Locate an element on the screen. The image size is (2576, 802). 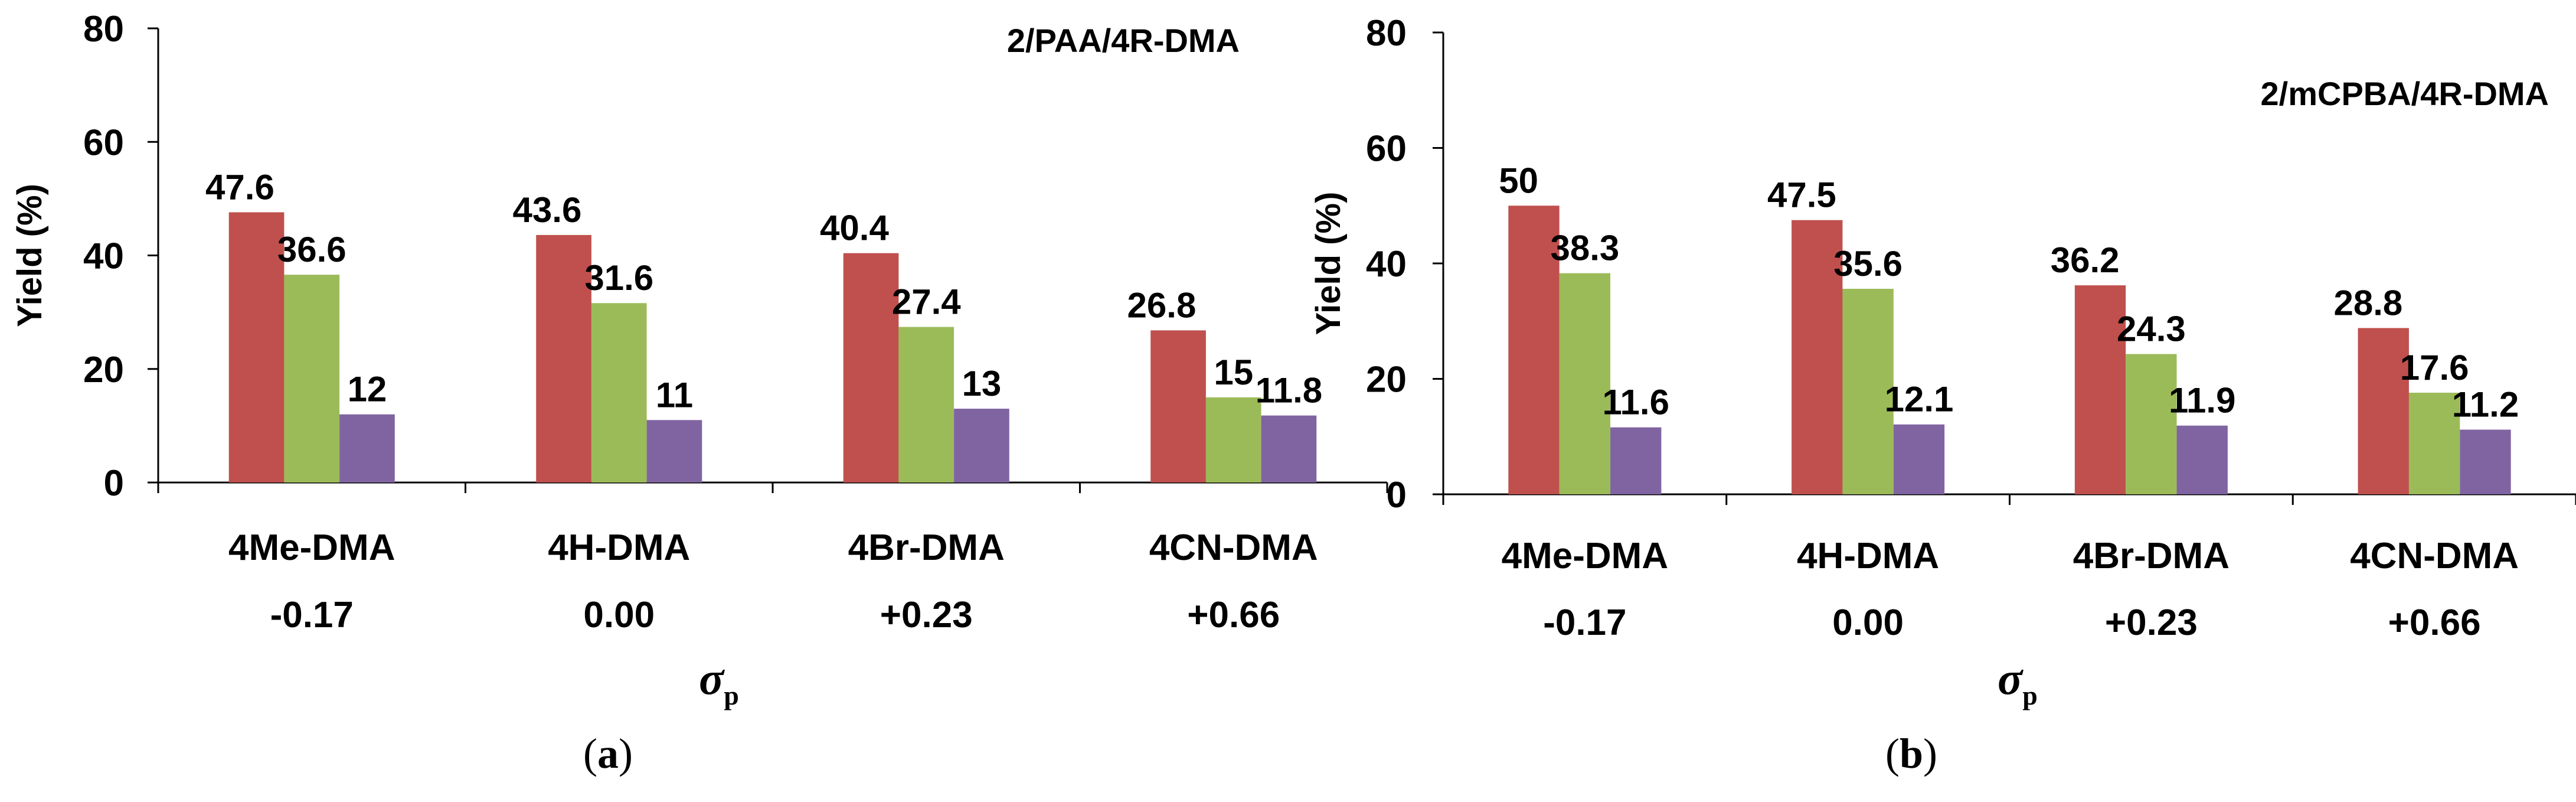
panel-b-y-tick-label: 40 is located at coordinates (1386, 264).